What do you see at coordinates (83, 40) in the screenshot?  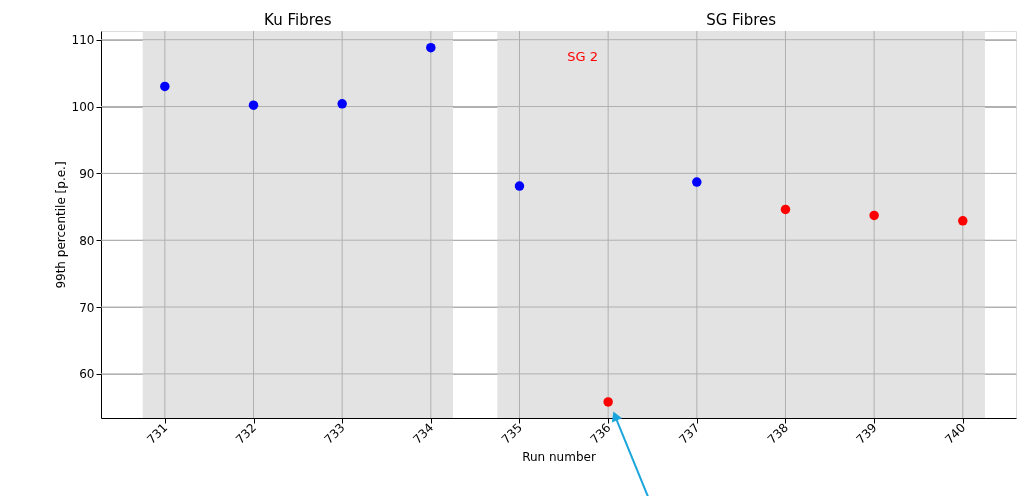 I see `y-tick-label: 110` at bounding box center [83, 40].